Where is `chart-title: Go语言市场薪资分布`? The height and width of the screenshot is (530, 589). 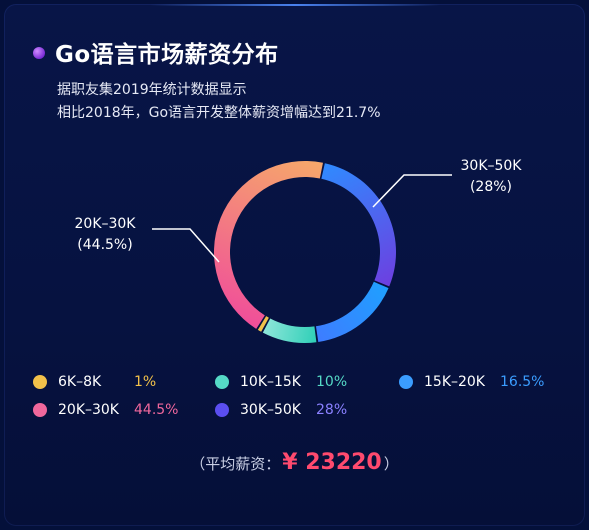
chart-title: Go语言市场薪资分布 is located at coordinates (167, 55).